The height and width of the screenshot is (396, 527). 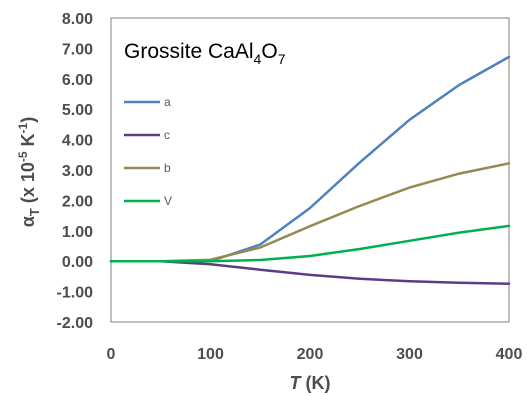 I want to click on y-tick-label: -1.00, so click(x=75, y=293).